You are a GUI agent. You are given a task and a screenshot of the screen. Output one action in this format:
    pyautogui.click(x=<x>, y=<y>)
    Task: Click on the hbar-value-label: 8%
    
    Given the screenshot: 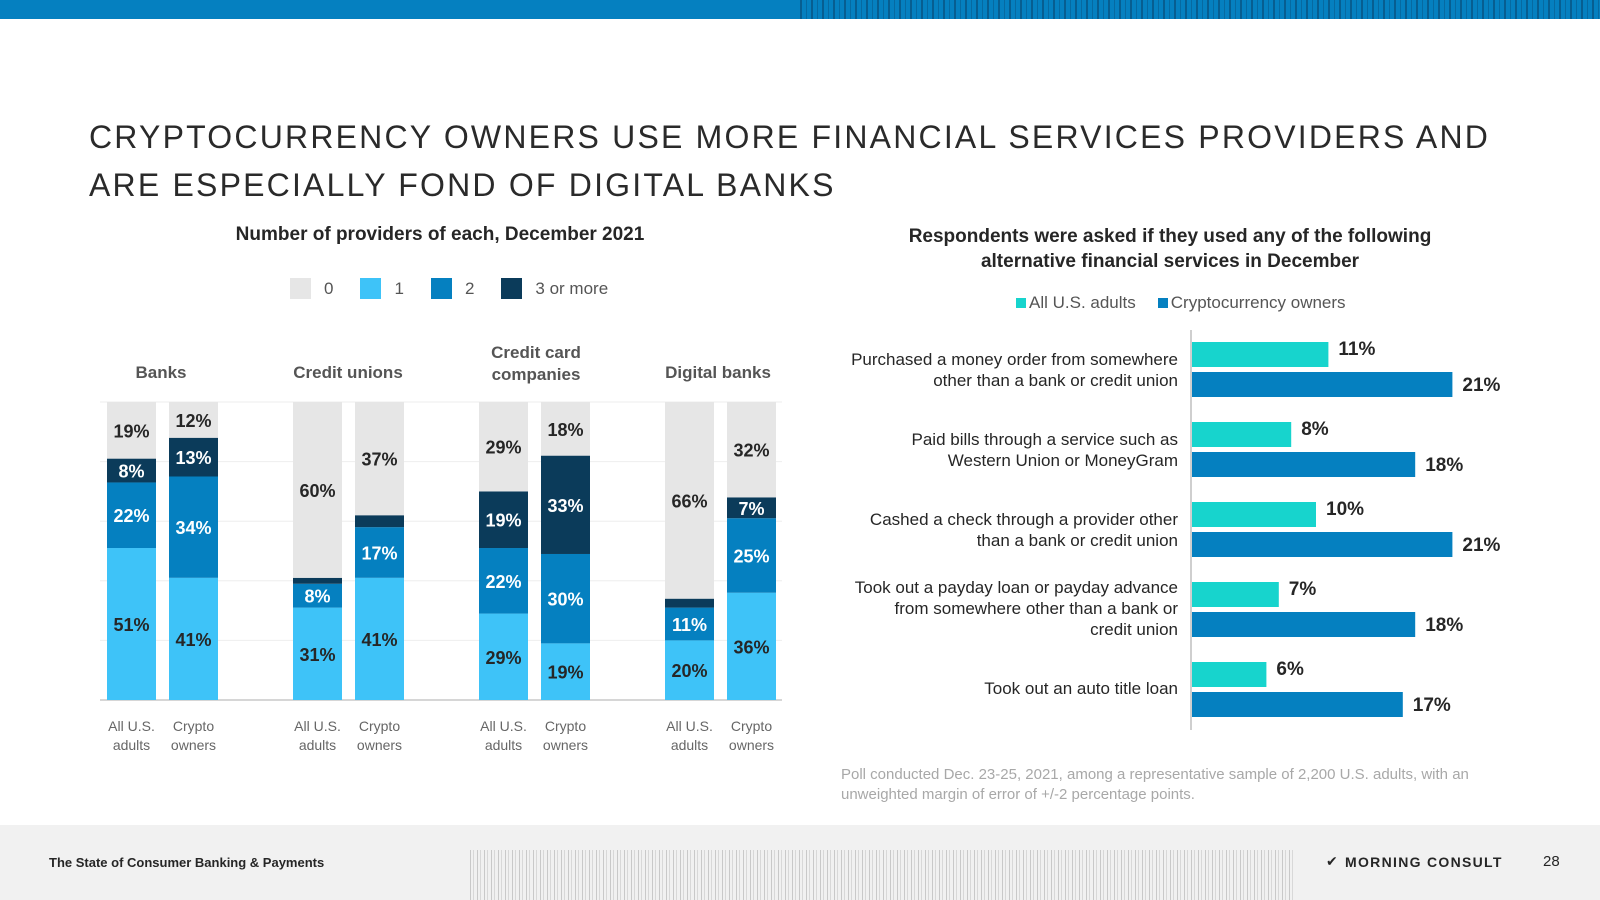 What is the action you would take?
    pyautogui.click(x=1315, y=429)
    